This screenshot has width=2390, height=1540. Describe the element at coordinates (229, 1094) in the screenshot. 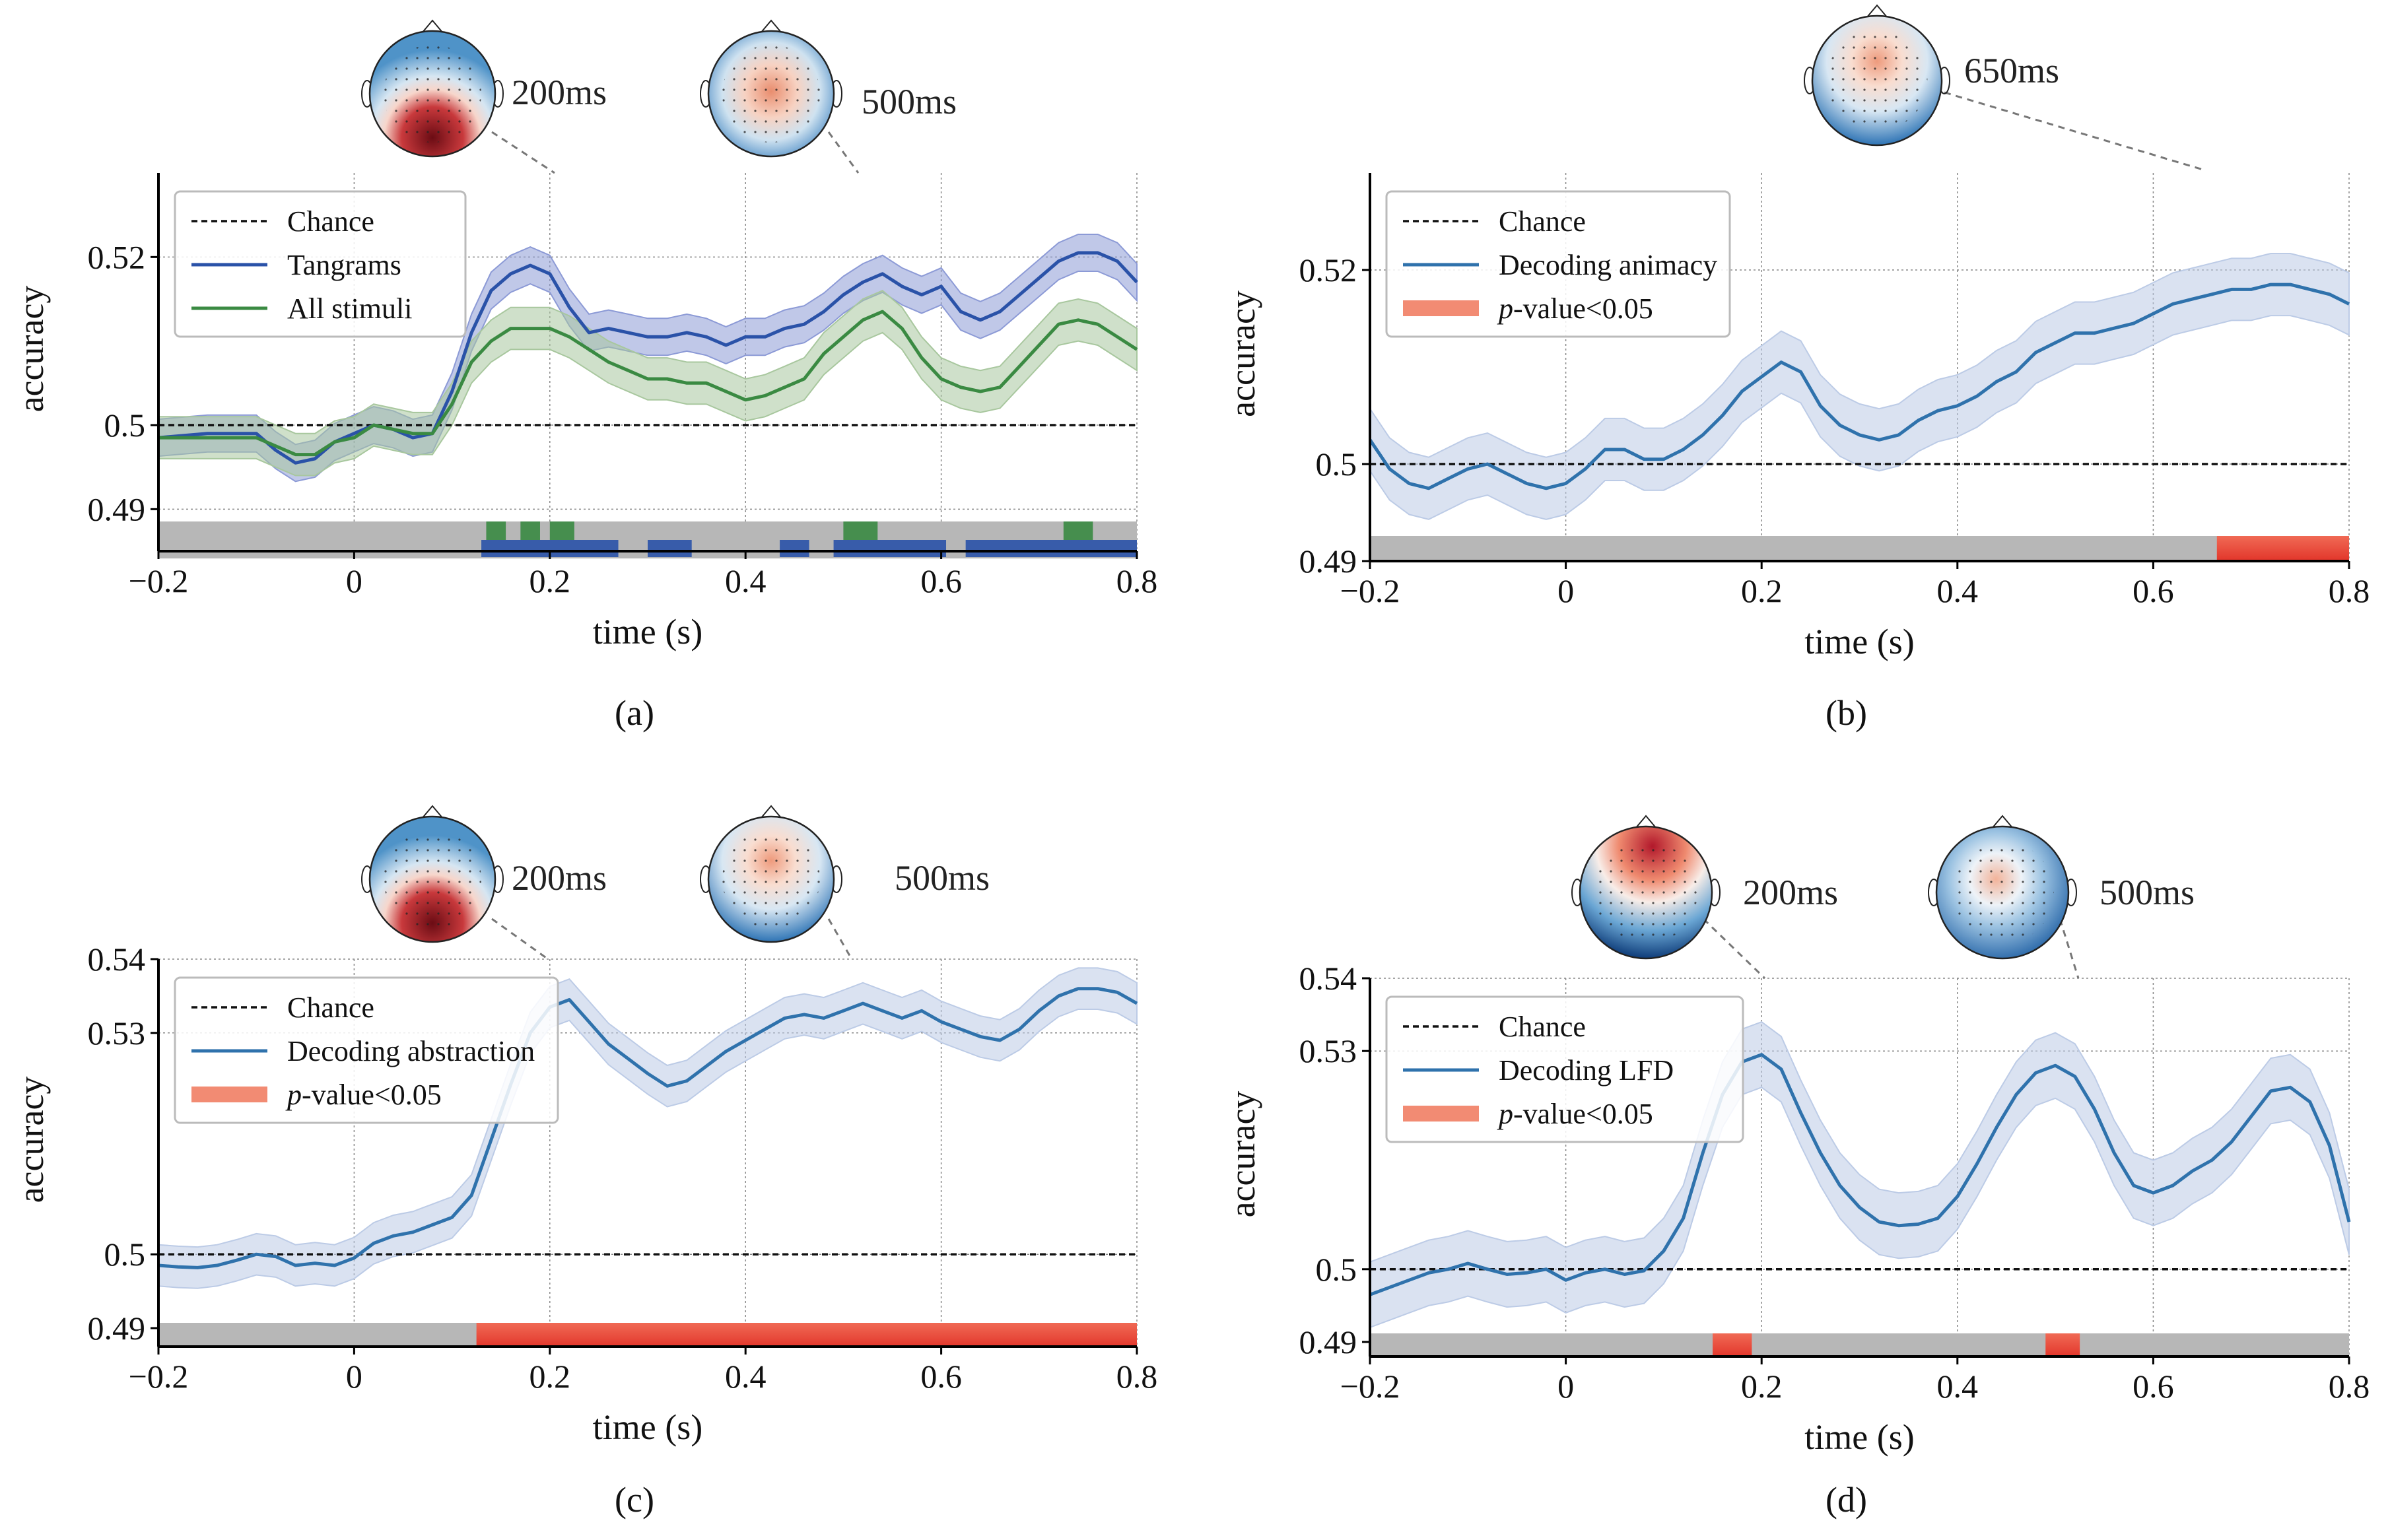

I see `legend-swatch-significance` at that location.